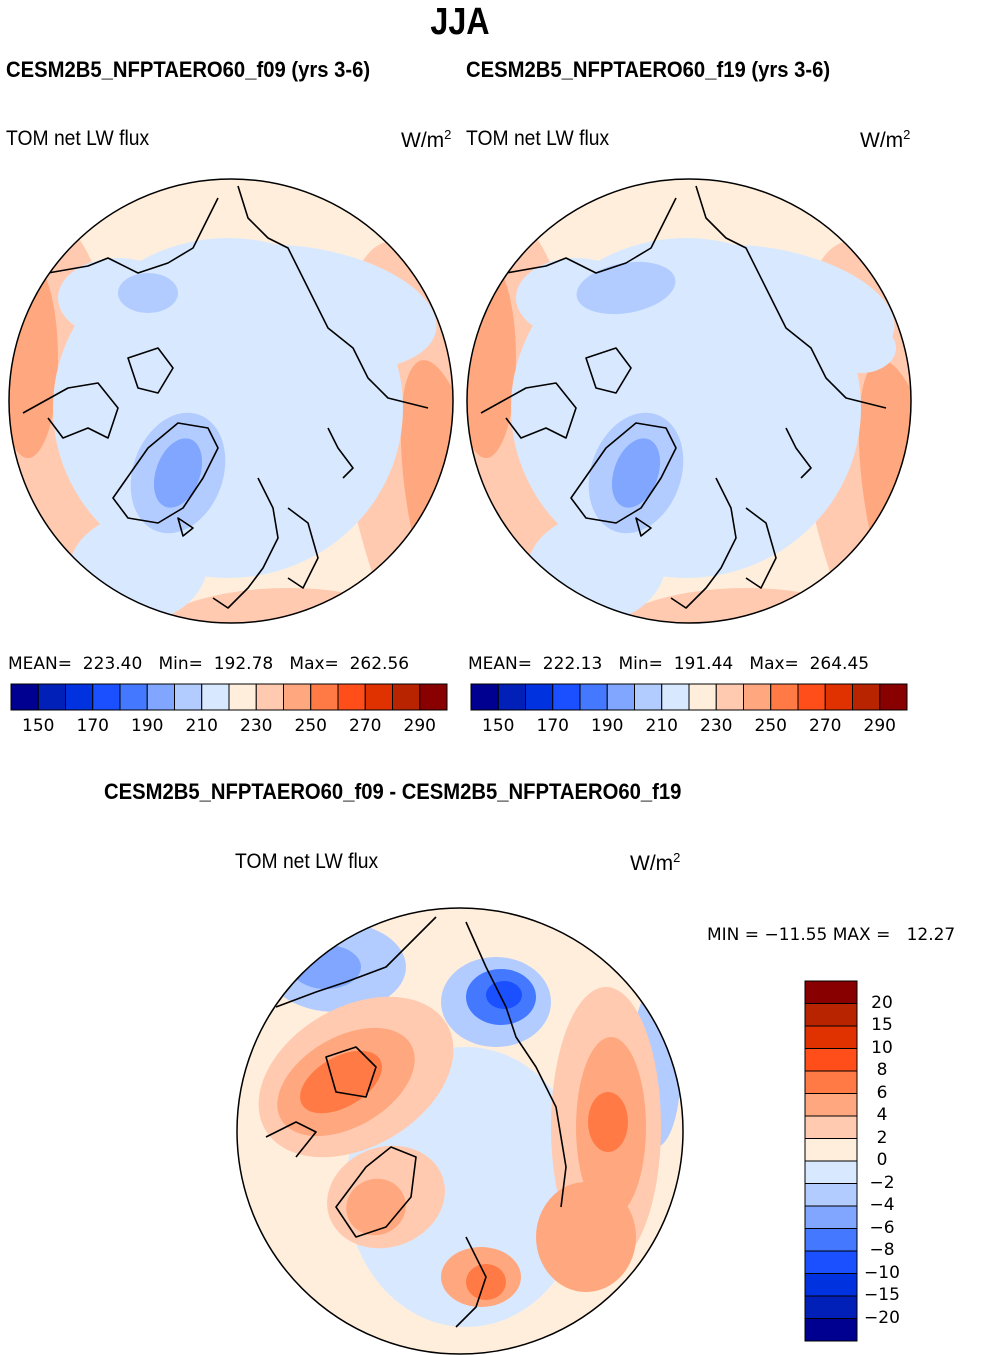  What do you see at coordinates (448, 134) in the screenshot?
I see `panel1-units-sup: 2` at bounding box center [448, 134].